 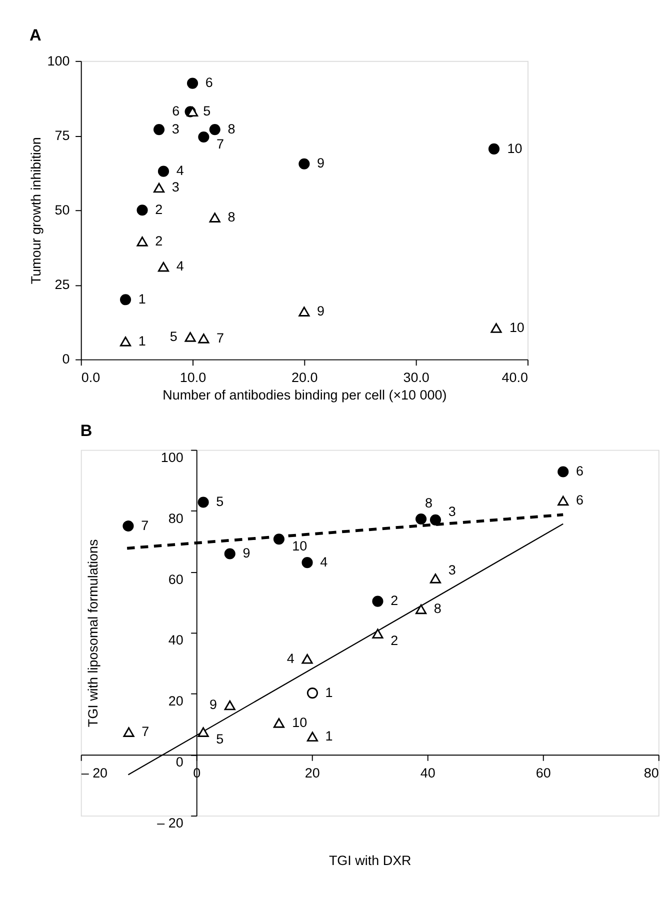 I want to click on y-tick-label: – 20, so click(x=170, y=823).